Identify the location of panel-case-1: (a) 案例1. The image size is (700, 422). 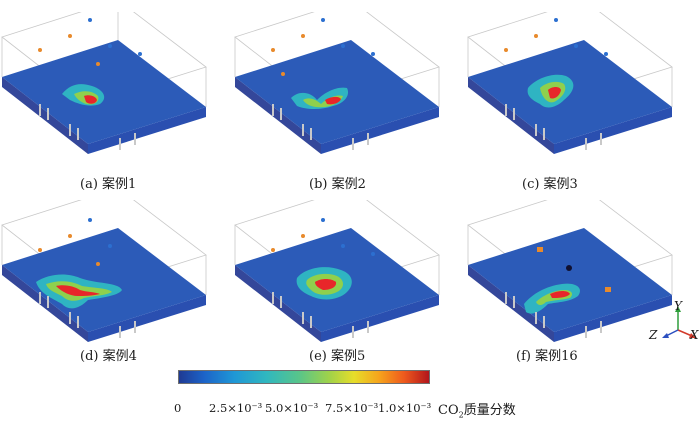
(115, 102).